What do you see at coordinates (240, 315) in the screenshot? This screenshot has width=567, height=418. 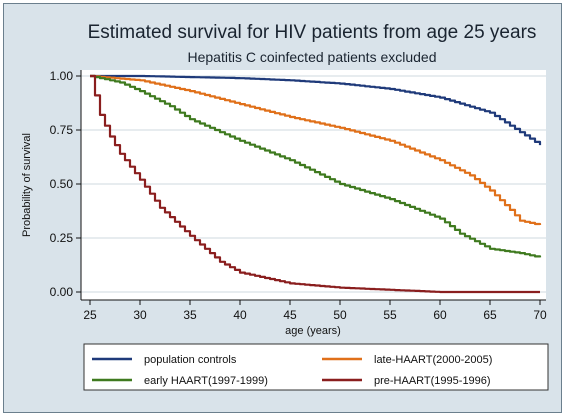 I see `x-tick-label: 40` at bounding box center [240, 315].